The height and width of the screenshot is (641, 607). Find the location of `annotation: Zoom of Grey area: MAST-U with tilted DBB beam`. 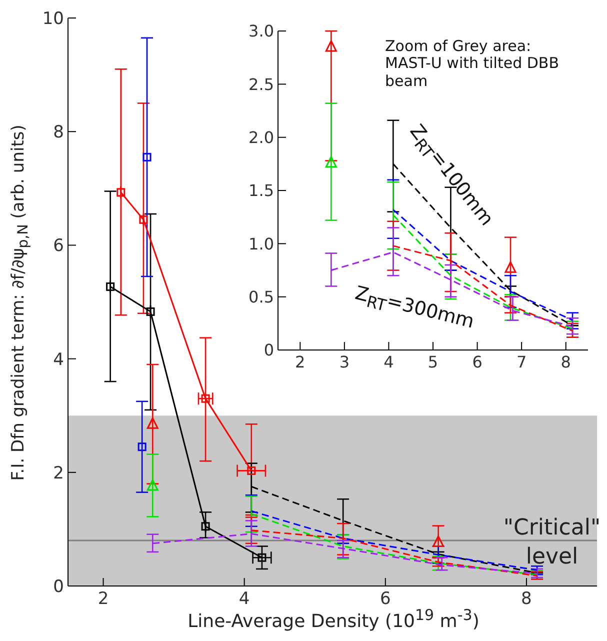

annotation: Zoom of Grey area: MAST-U with tilted DBB beam is located at coordinates (472, 63).